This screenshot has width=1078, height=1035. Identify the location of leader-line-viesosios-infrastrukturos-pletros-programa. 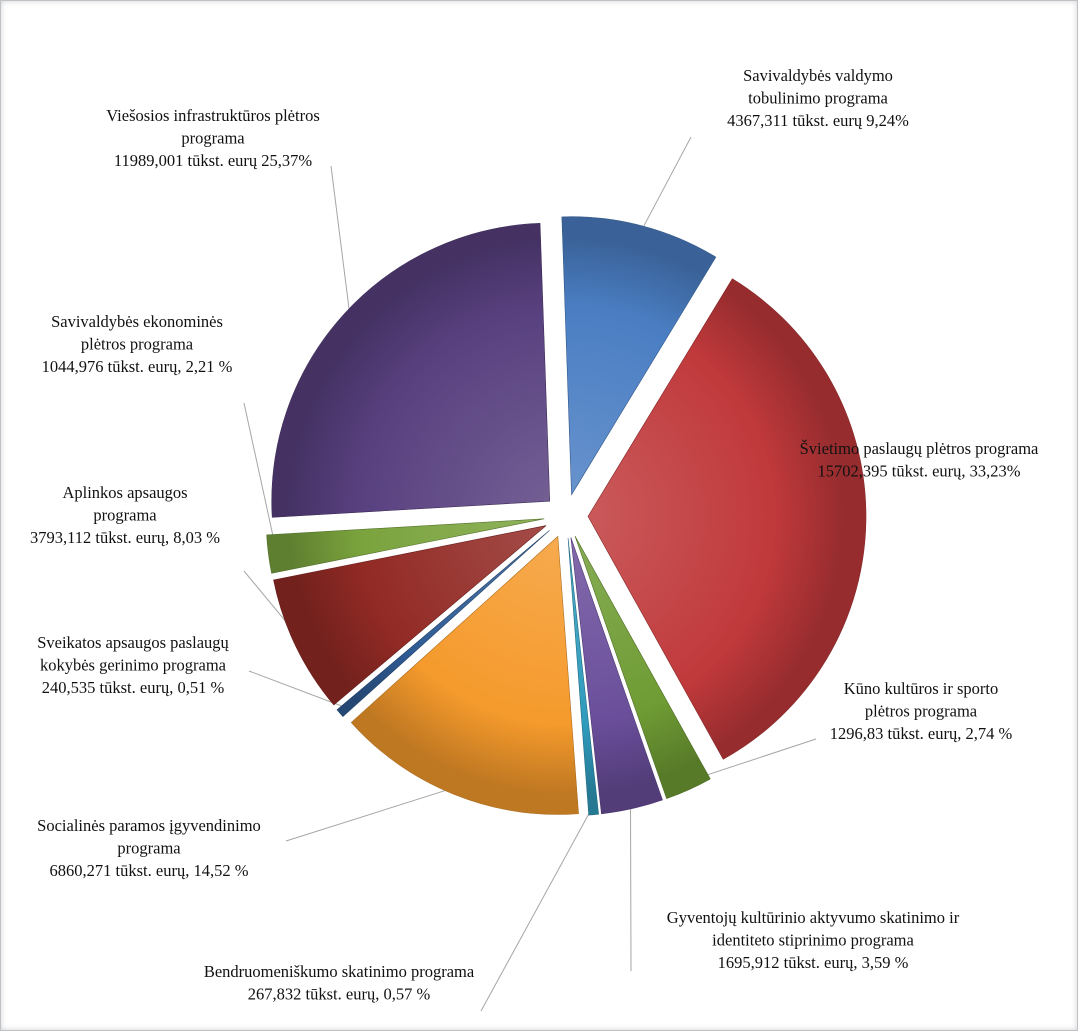
(340, 242).